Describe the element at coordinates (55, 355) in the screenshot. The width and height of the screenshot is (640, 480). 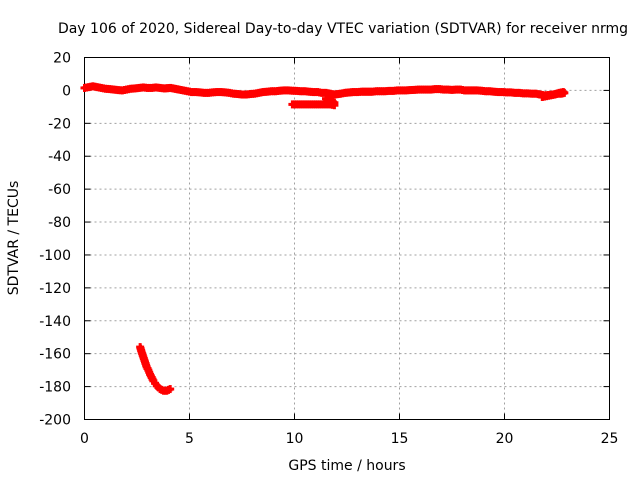
I see `y-tick-label: -160` at that location.